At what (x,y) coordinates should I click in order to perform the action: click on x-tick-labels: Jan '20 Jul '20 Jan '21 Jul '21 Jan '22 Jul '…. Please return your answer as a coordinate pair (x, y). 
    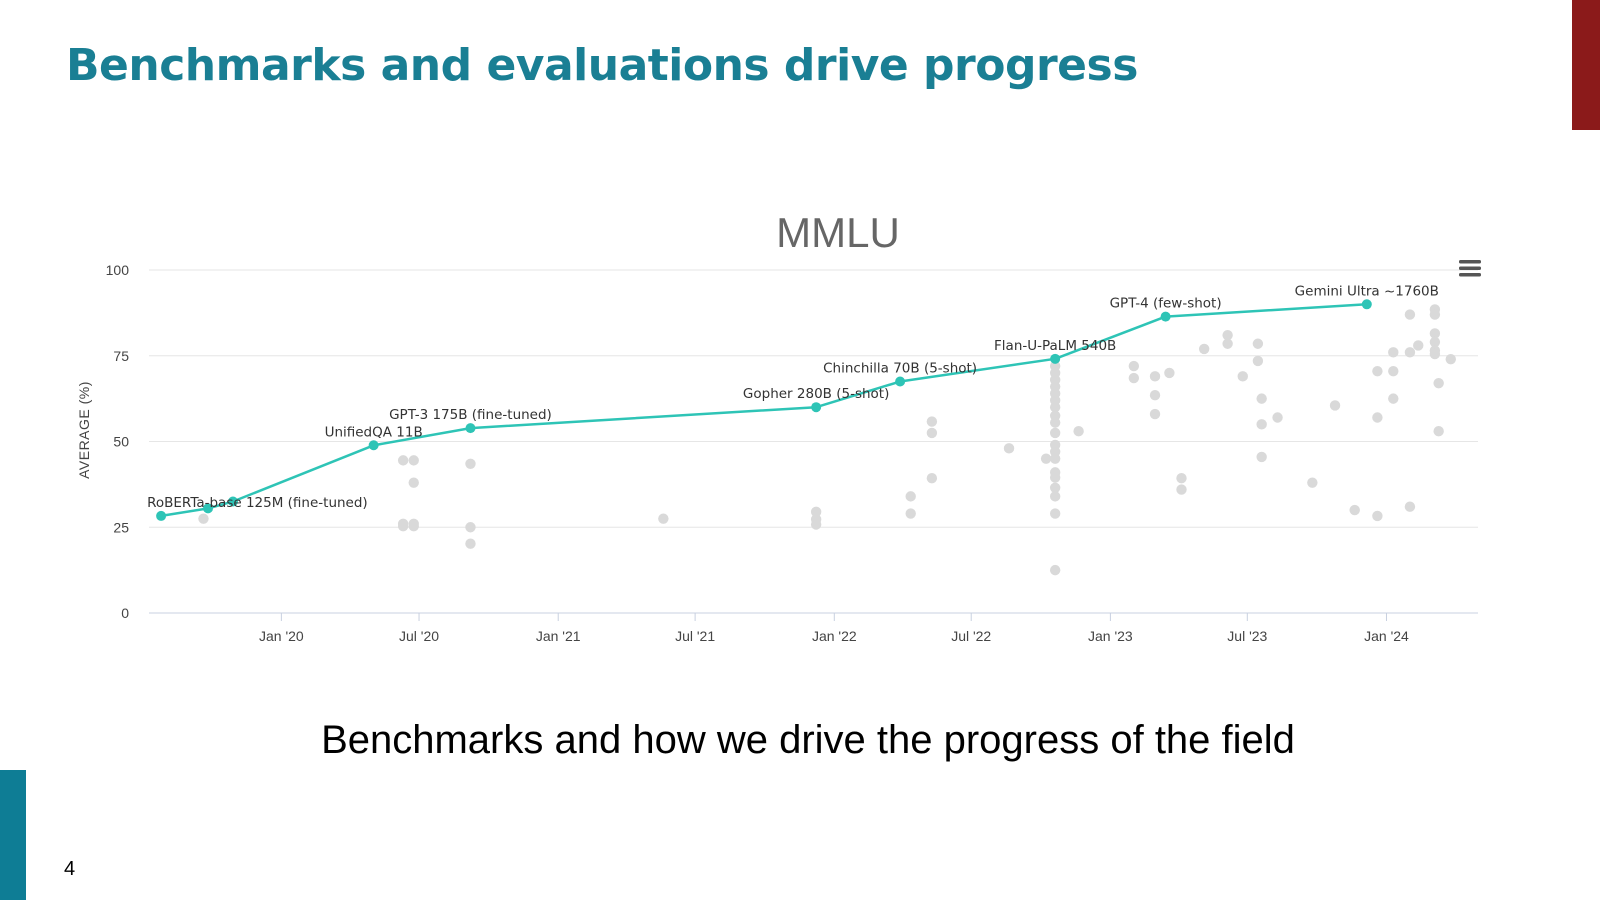
    Looking at the image, I should click on (834, 636).